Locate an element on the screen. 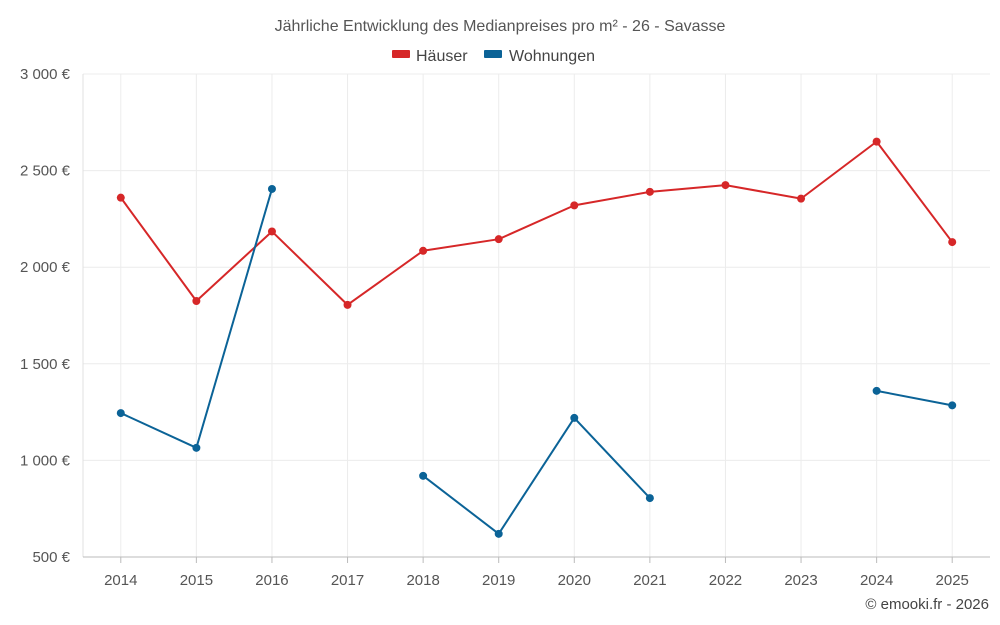  x-tick-label: 2021 is located at coordinates (649, 580).